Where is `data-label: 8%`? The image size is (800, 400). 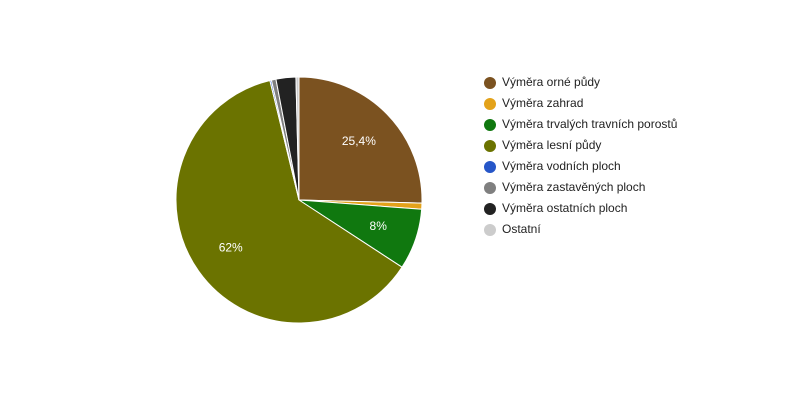
data-label: 8% is located at coordinates (379, 226).